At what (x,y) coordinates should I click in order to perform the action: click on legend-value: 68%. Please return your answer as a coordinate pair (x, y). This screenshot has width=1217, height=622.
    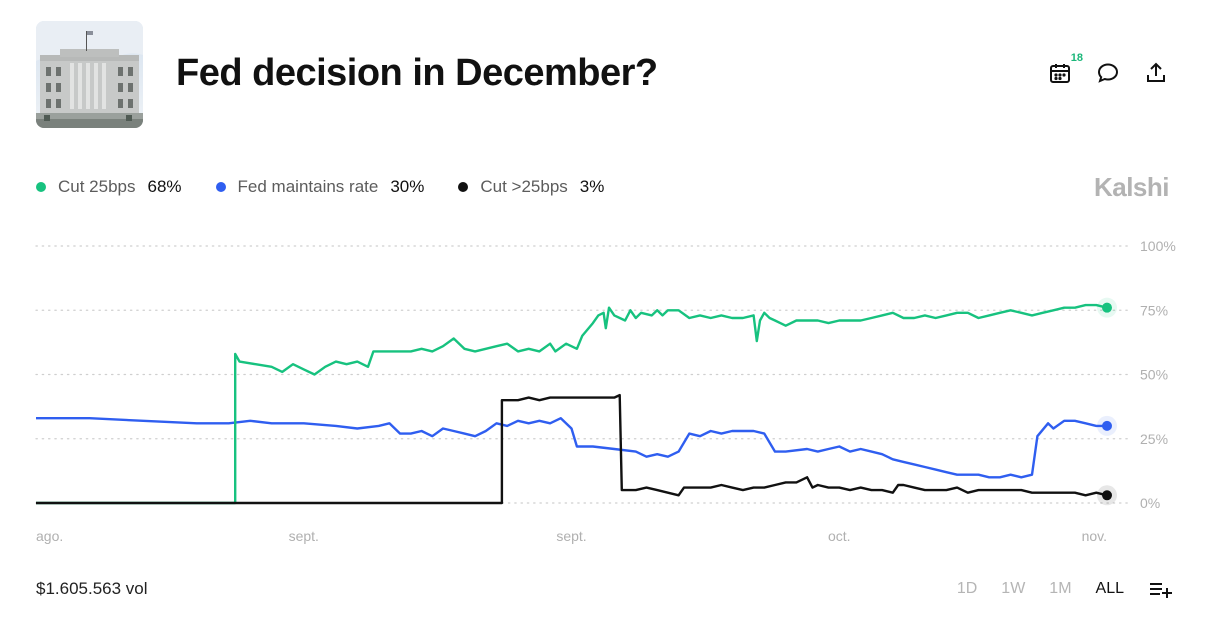
    Looking at the image, I should click on (164, 186).